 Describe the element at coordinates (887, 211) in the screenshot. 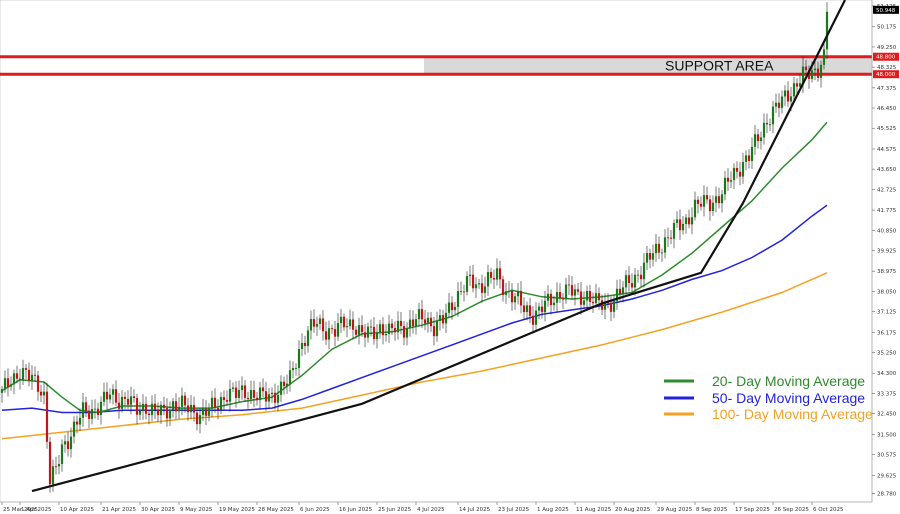

I see `y-tick-label: 41.775` at that location.